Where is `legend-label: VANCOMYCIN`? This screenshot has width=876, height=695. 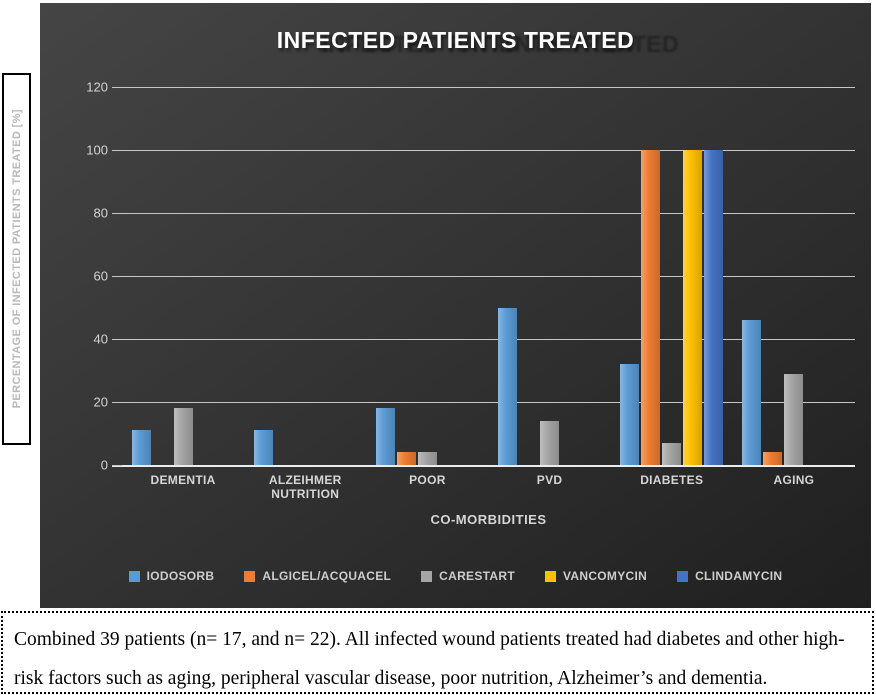 legend-label: VANCOMYCIN is located at coordinates (605, 576).